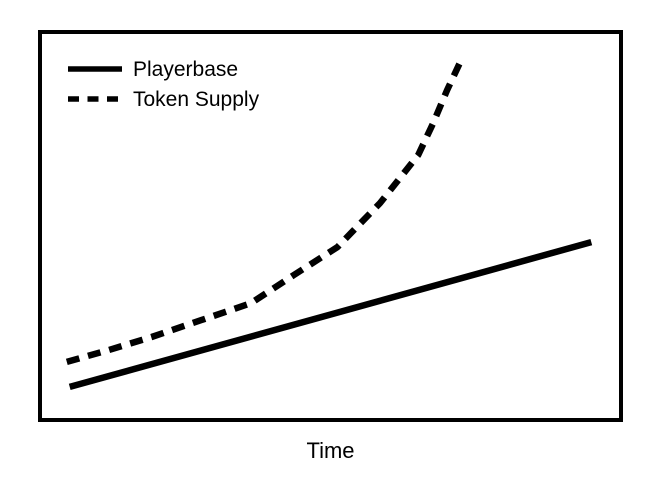 Image resolution: width=660 pixels, height=495 pixels. What do you see at coordinates (95, 69) in the screenshot?
I see `solid-line-swatch-icon` at bounding box center [95, 69].